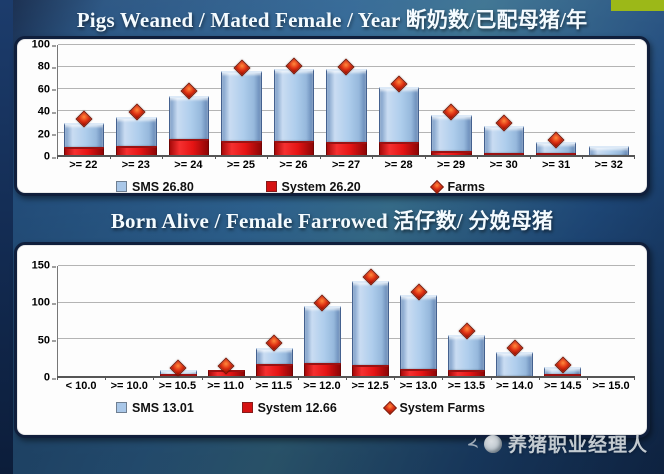  What do you see at coordinates (514, 385) in the screenshot?
I see `x-axis-category-label: >= 14.0` at bounding box center [514, 385].